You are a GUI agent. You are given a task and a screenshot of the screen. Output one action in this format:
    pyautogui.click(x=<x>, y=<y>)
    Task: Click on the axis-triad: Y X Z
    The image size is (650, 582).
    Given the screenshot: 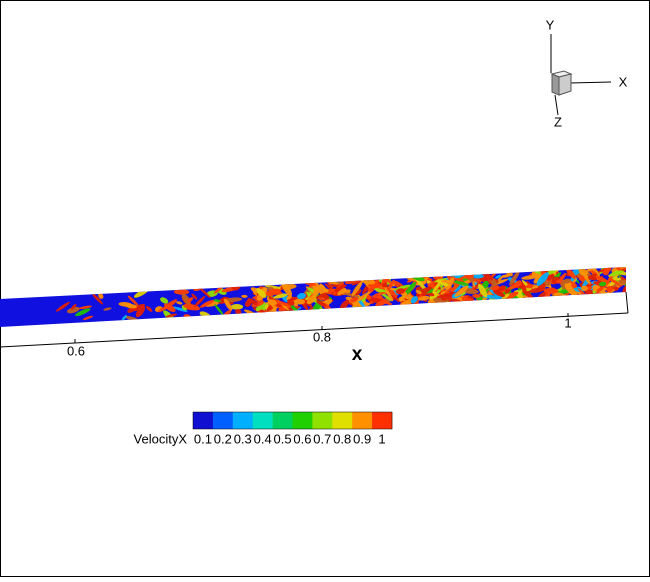 What is the action you would take?
    pyautogui.click(x=587, y=73)
    